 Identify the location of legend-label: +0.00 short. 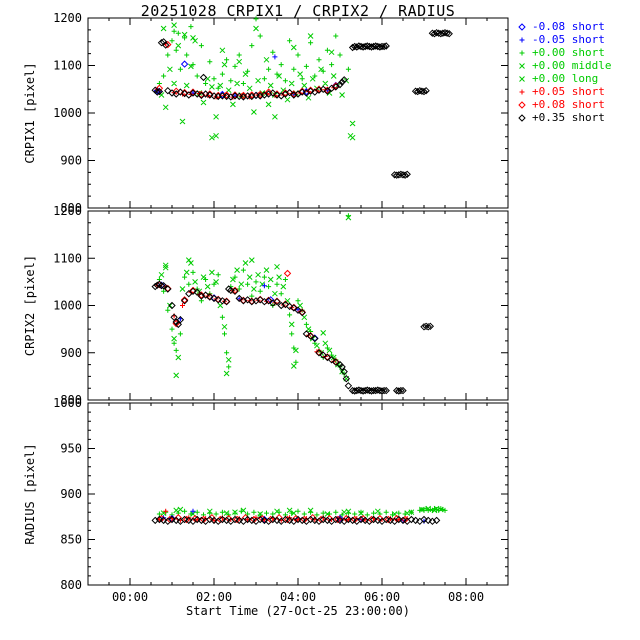
(568, 52).